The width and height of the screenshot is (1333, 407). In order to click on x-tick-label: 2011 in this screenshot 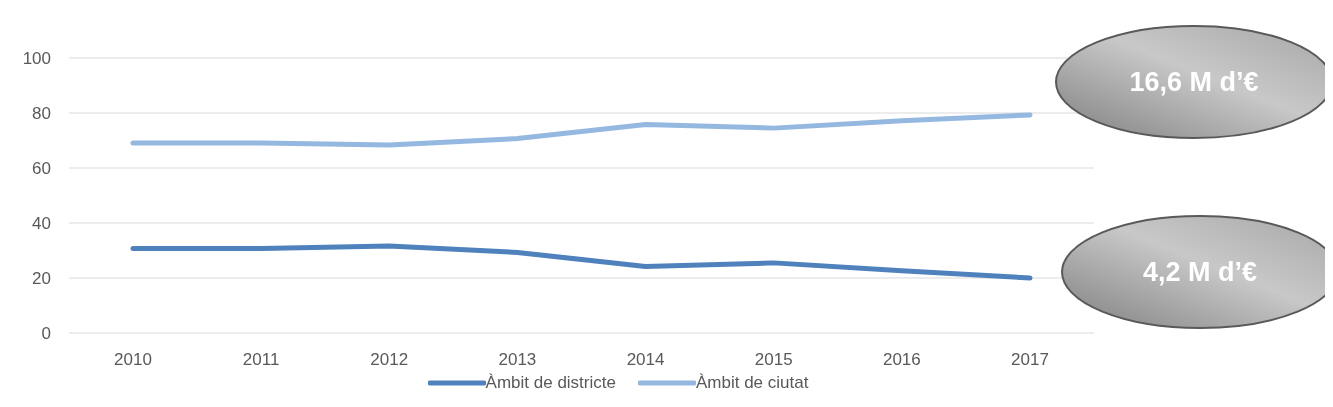, I will do `click(261, 360)`.